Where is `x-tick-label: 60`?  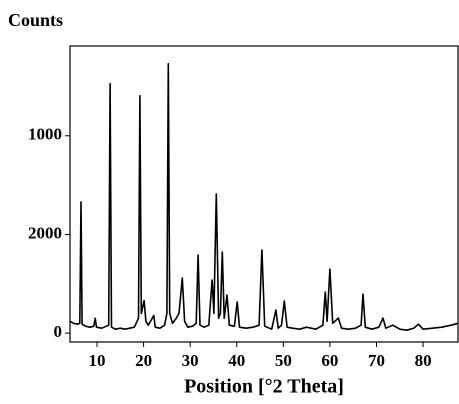
x-tick-label: 60 is located at coordinates (329, 360).